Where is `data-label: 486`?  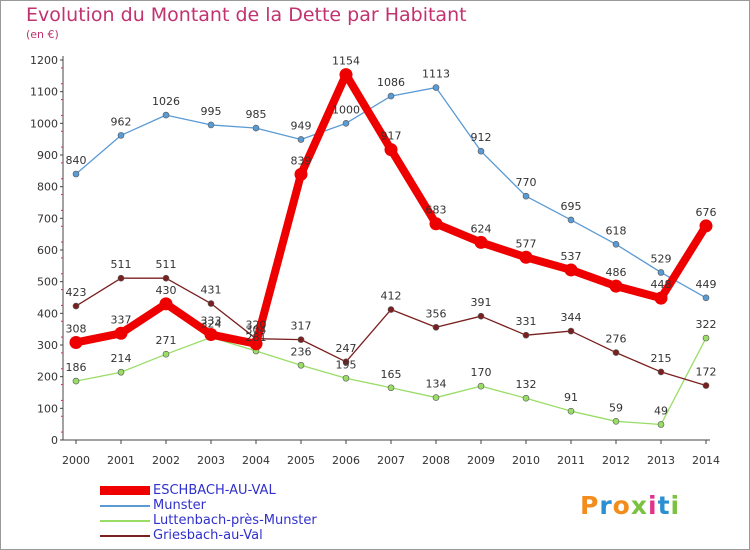 data-label: 486 is located at coordinates (616, 272).